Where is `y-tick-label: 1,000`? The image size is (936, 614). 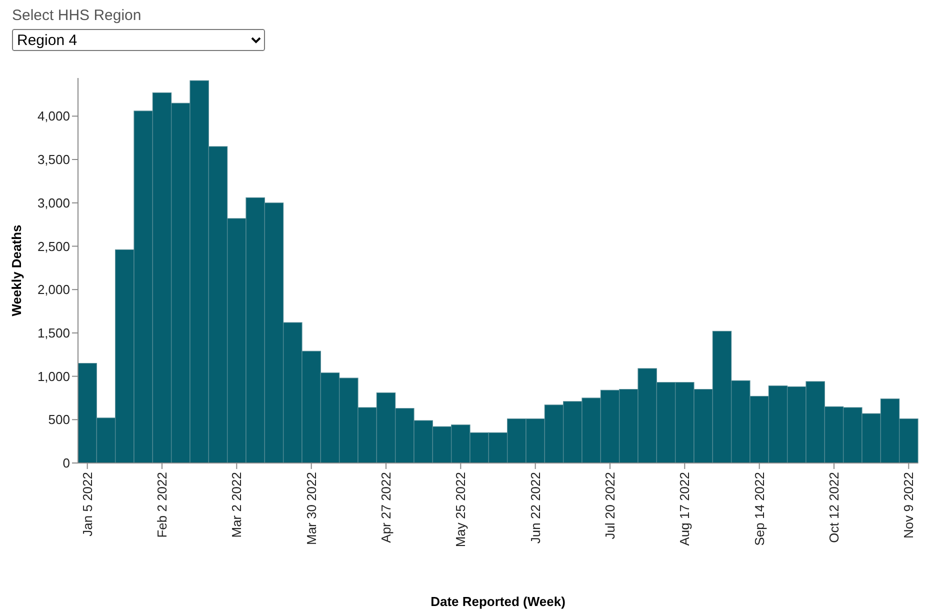 y-tick-label: 1,000 is located at coordinates (53, 376).